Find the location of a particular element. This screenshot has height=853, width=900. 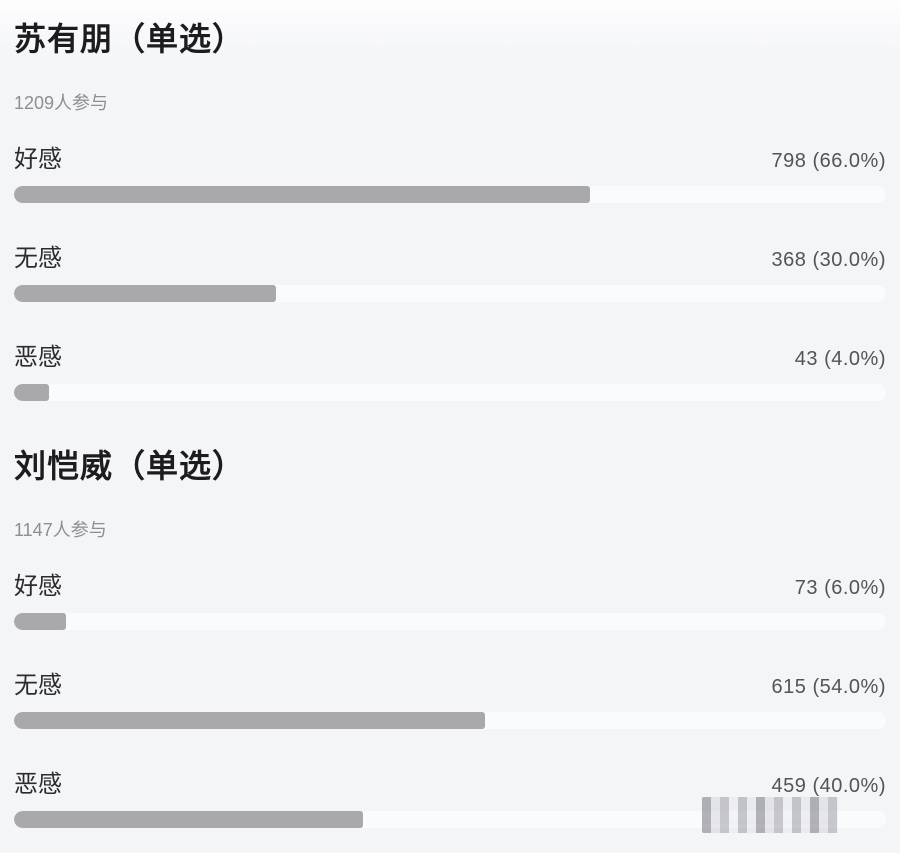

option-result: 615 (54.0%) is located at coordinates (828, 687).